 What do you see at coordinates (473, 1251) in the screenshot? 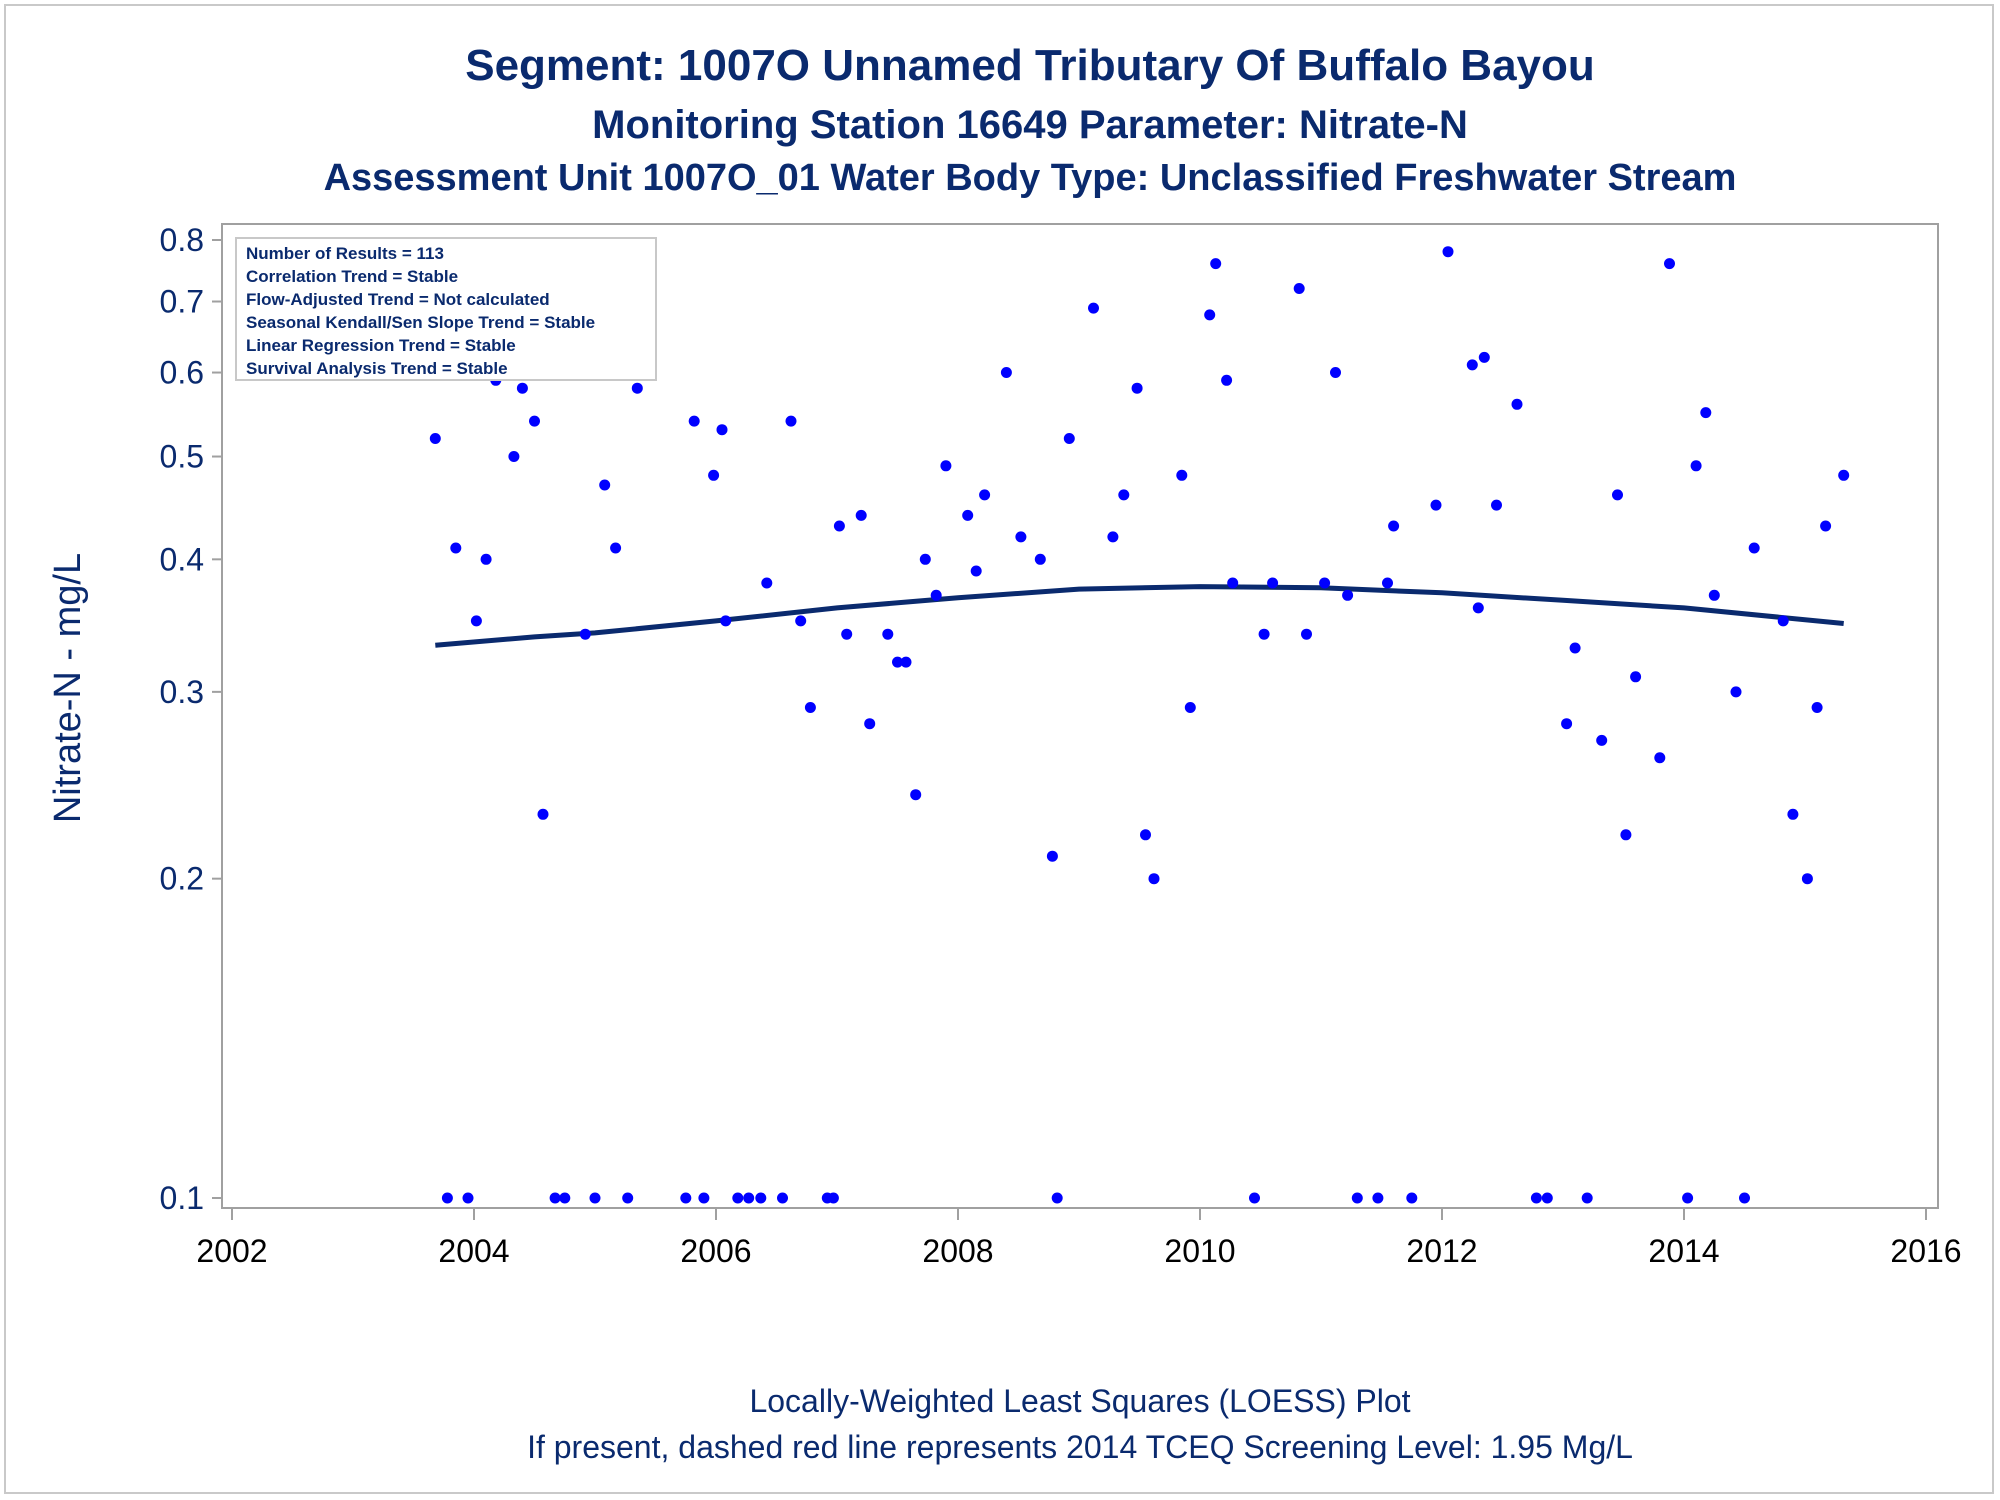
I see `x-tick-label: 2004` at bounding box center [473, 1251].